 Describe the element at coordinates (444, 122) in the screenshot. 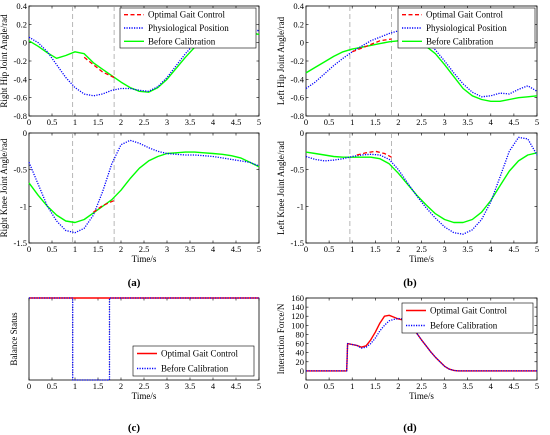

I see `x-tick-label: 3` at that location.